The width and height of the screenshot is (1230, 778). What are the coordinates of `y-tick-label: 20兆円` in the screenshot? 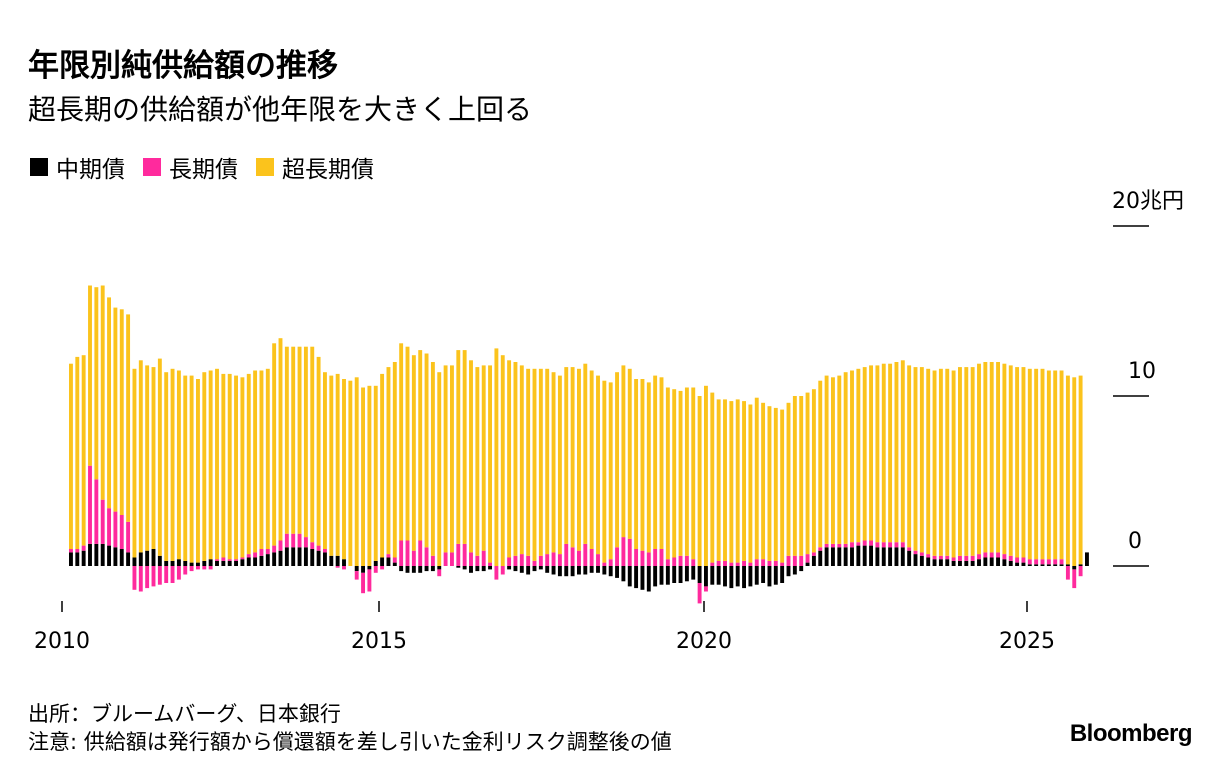 It's located at (1148, 201).